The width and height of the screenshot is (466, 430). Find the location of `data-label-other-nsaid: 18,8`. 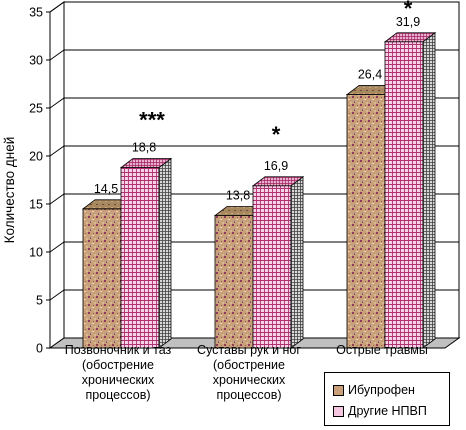

data-label-other-nsaid: 18,8 is located at coordinates (144, 148).